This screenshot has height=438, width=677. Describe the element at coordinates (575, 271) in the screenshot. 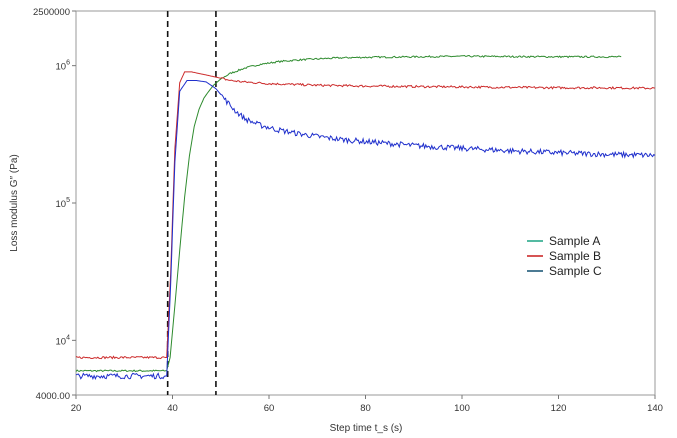

I see `legend-label: Sample C` at that location.